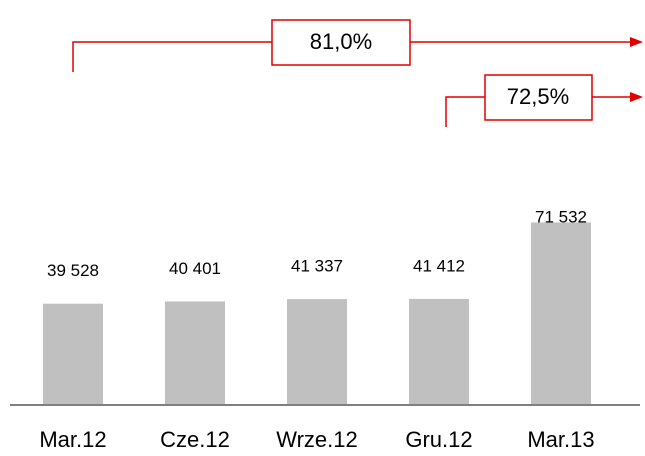 The height and width of the screenshot is (456, 645). What do you see at coordinates (439, 265) in the screenshot?
I see `value-label: 41 412` at bounding box center [439, 265].